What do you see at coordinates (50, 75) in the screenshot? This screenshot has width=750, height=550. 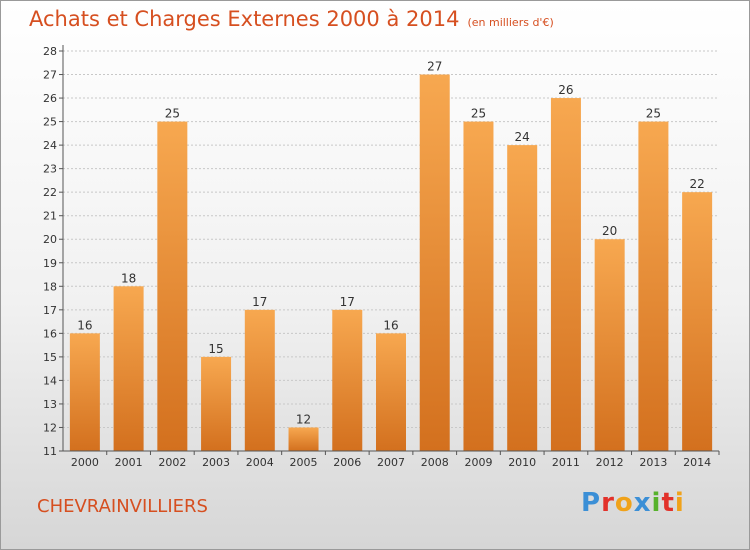 I see `y-tick-label: 27` at bounding box center [50, 75].